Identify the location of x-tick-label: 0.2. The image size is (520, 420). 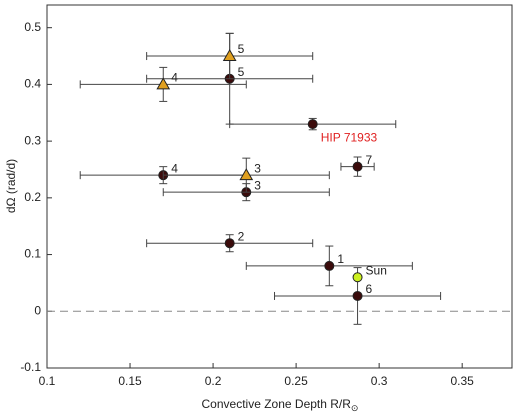
(213, 381).